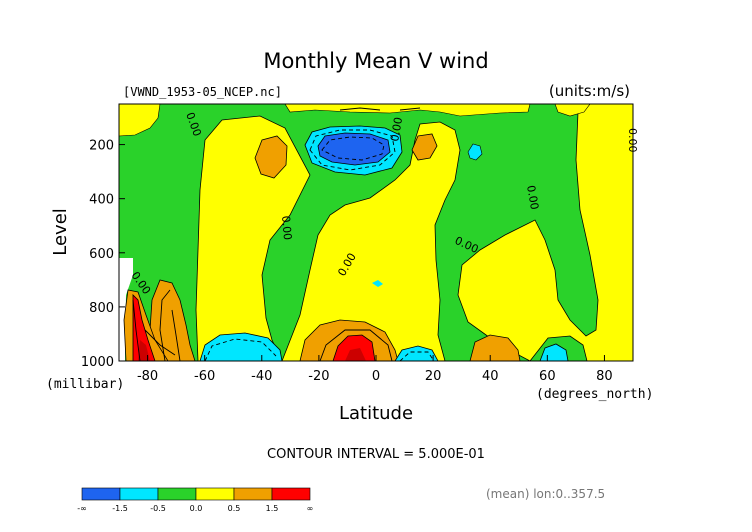  I want to click on y-tick-label: 200, so click(101, 146).